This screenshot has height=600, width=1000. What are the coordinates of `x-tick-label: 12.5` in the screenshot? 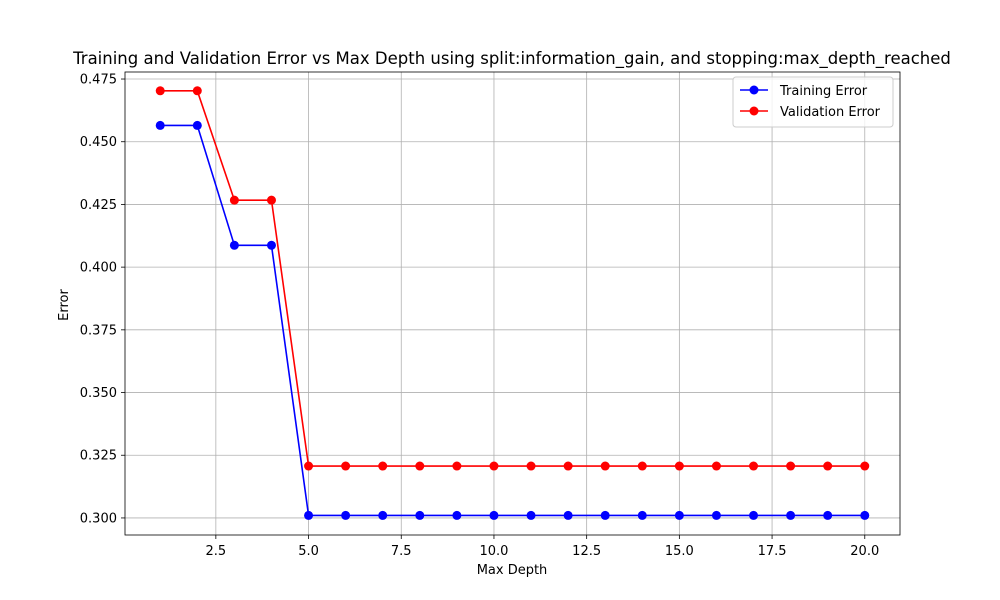 It's located at (586, 551).